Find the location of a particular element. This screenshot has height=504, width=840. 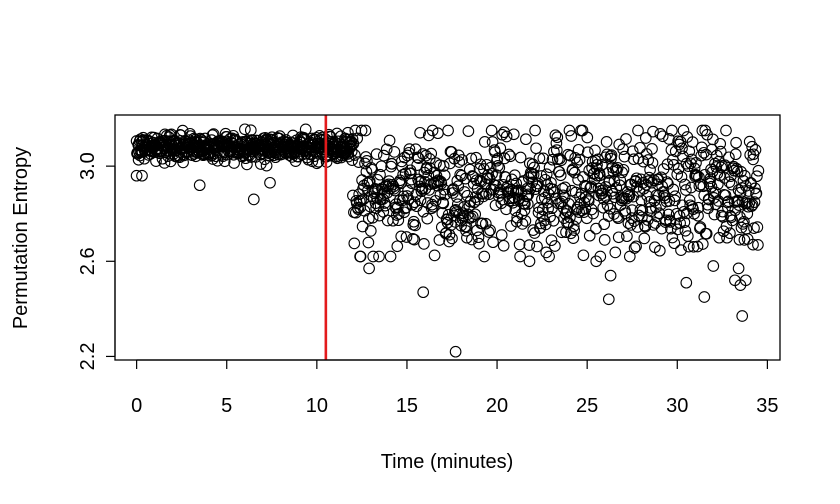

y-tick-label: 2.6 is located at coordinates (88, 261).